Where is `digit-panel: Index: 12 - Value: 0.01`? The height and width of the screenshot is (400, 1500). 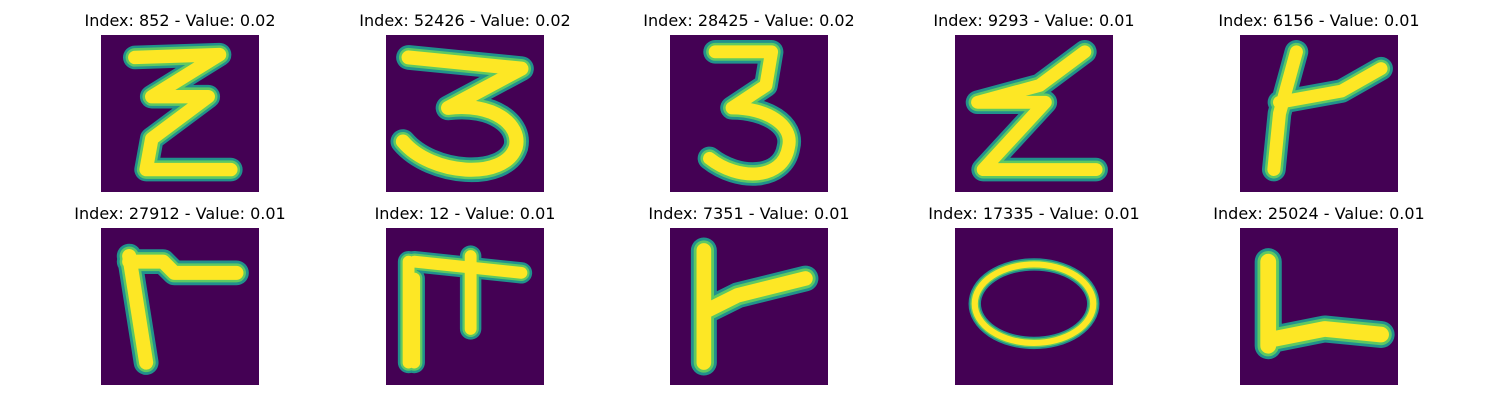 digit-panel: Index: 12 - Value: 0.01 is located at coordinates (465, 294).